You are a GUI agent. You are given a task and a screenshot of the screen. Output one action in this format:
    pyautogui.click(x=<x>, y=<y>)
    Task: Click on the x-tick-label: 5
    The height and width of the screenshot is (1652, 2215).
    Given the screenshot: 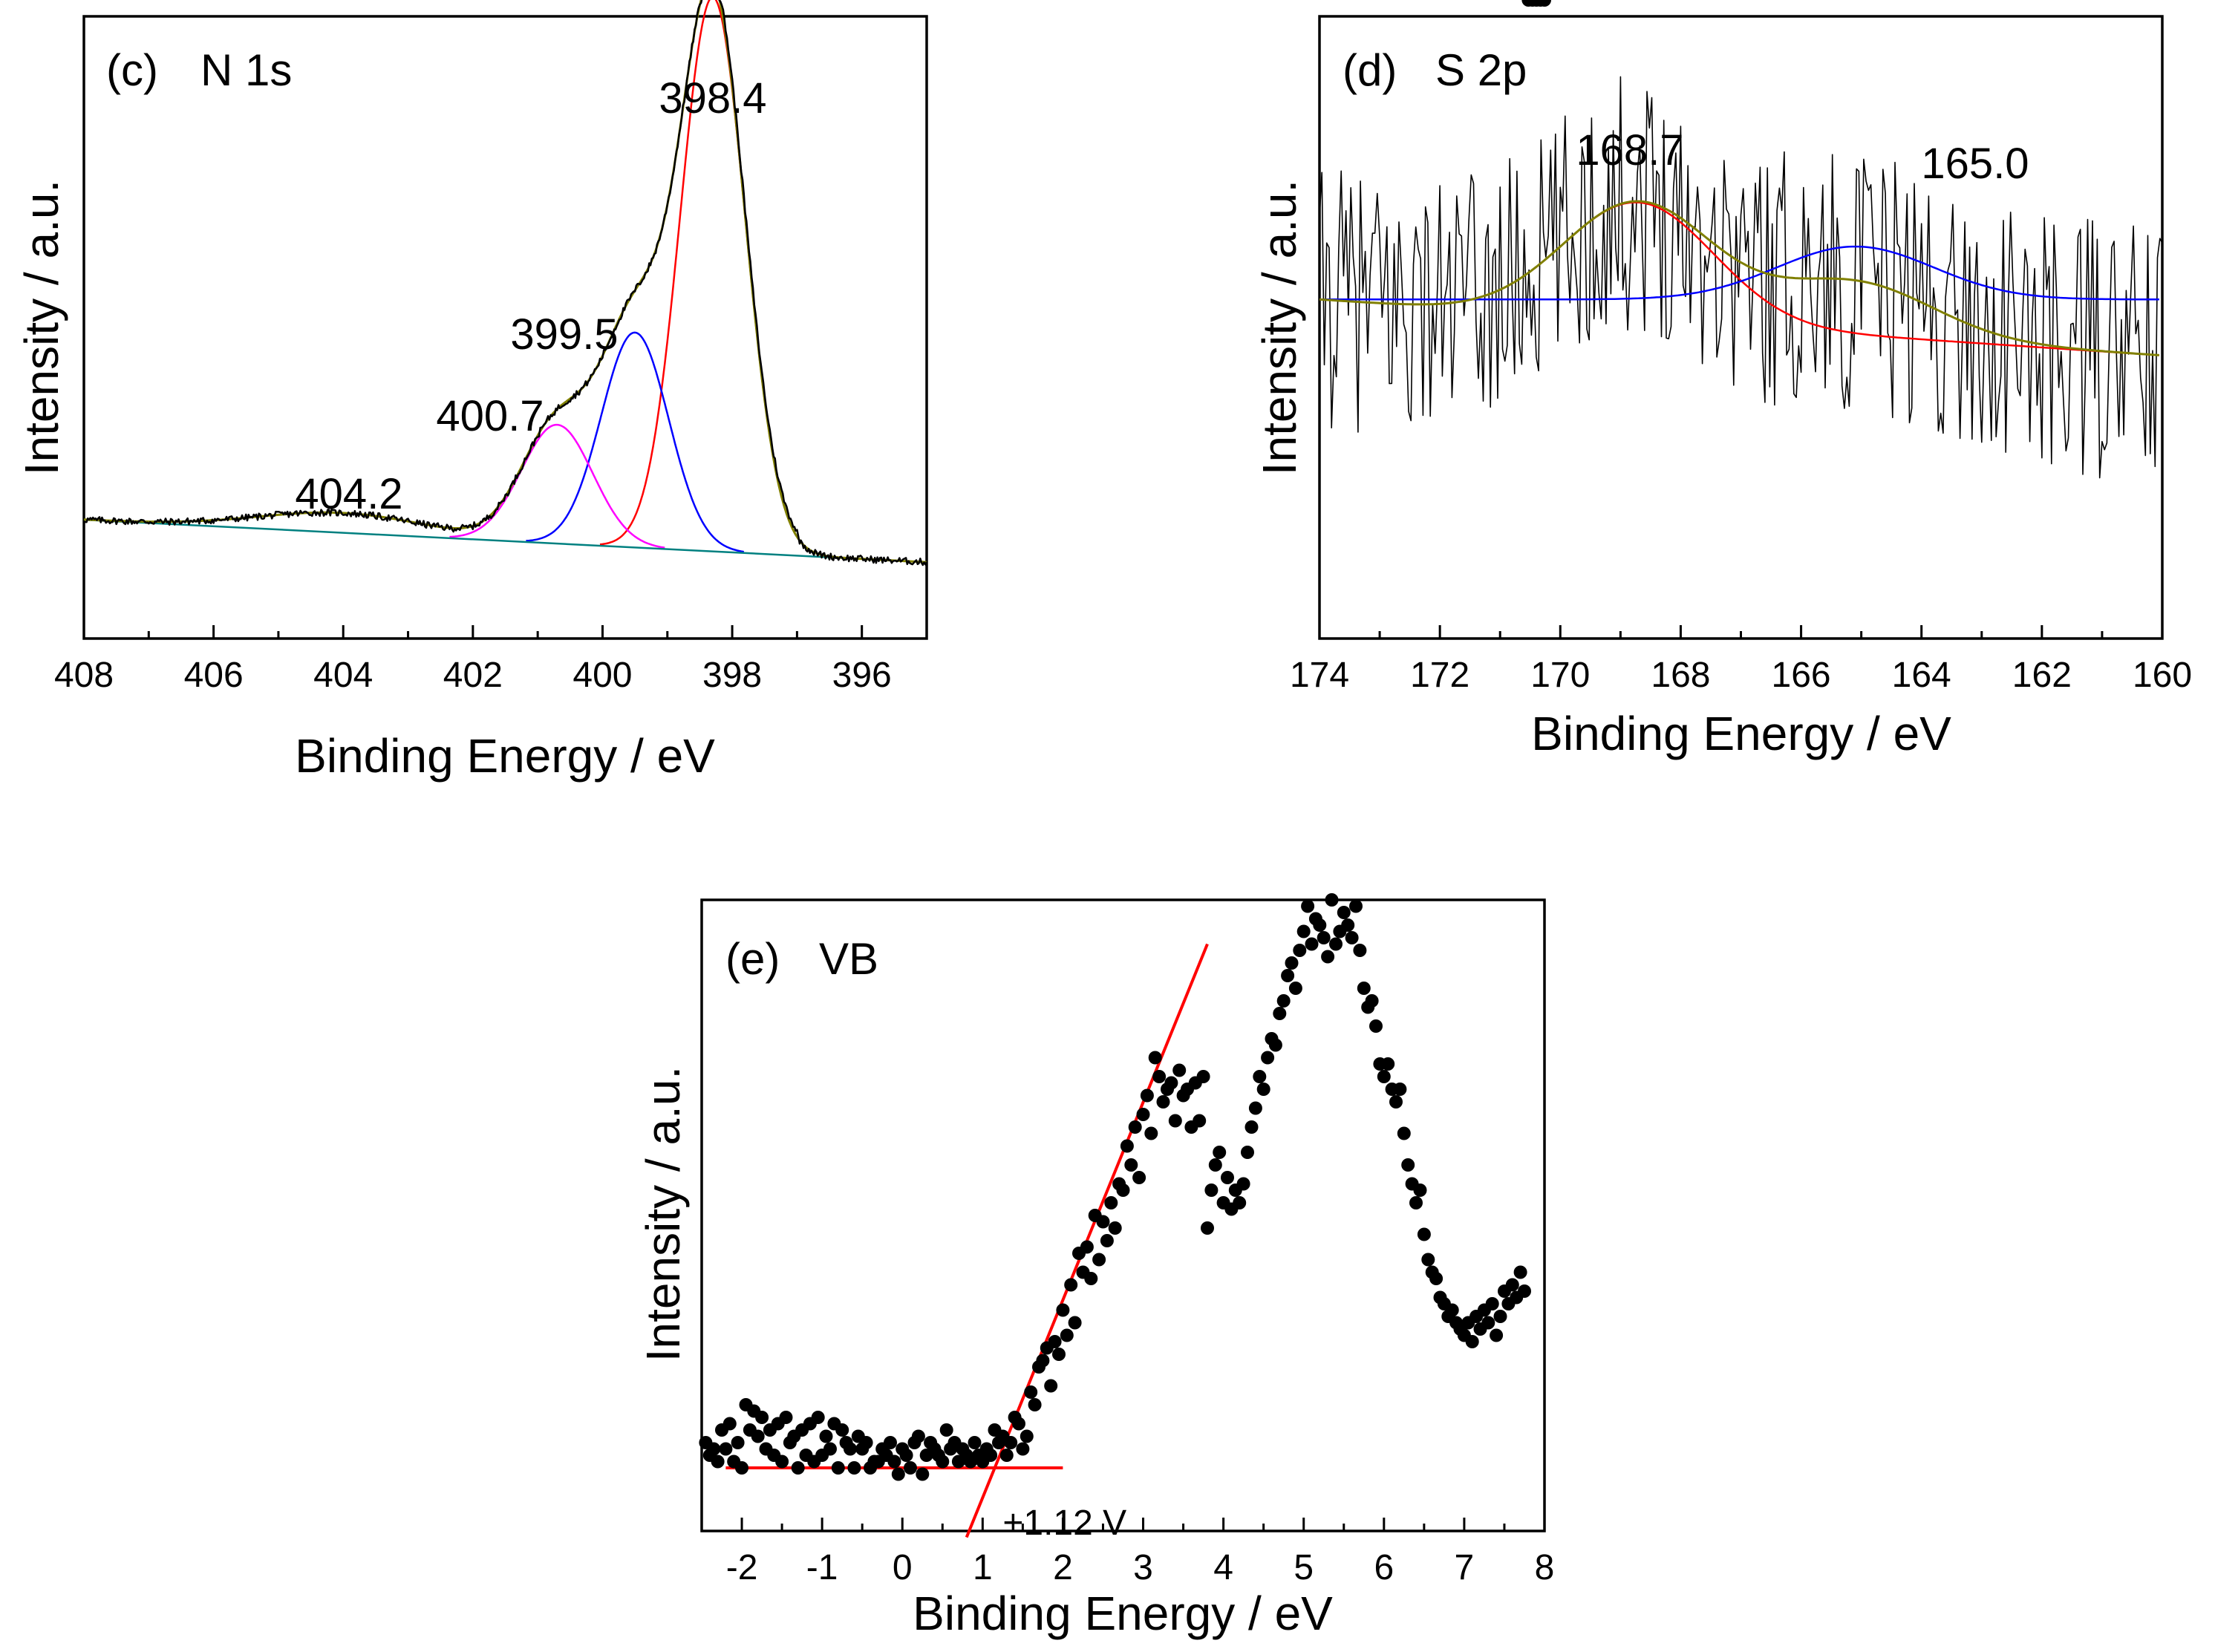 What is the action you would take?
    pyautogui.click(x=1304, y=1567)
    